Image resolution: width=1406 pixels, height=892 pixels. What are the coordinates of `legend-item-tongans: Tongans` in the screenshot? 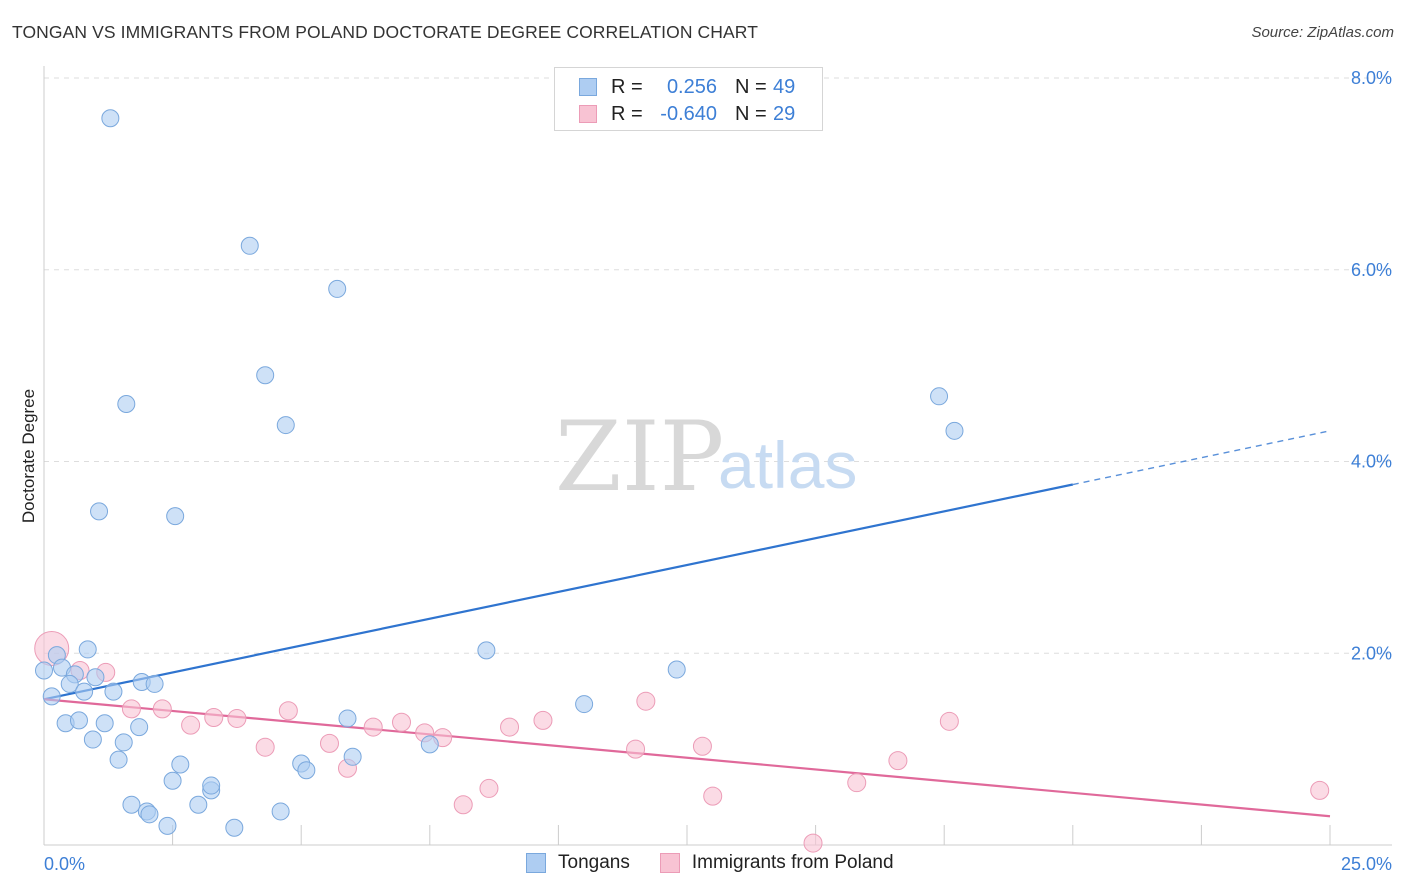 It's located at (578, 863).